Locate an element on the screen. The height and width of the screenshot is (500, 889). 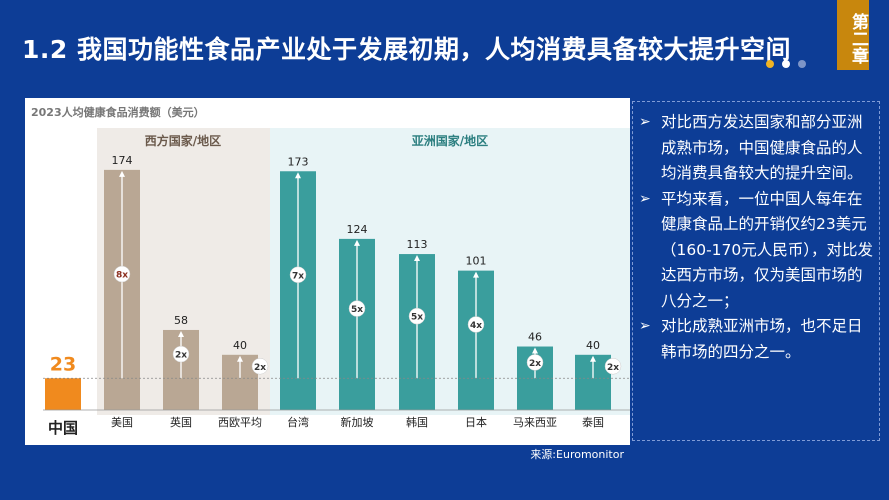
value-label: 174 is located at coordinates (122, 160).